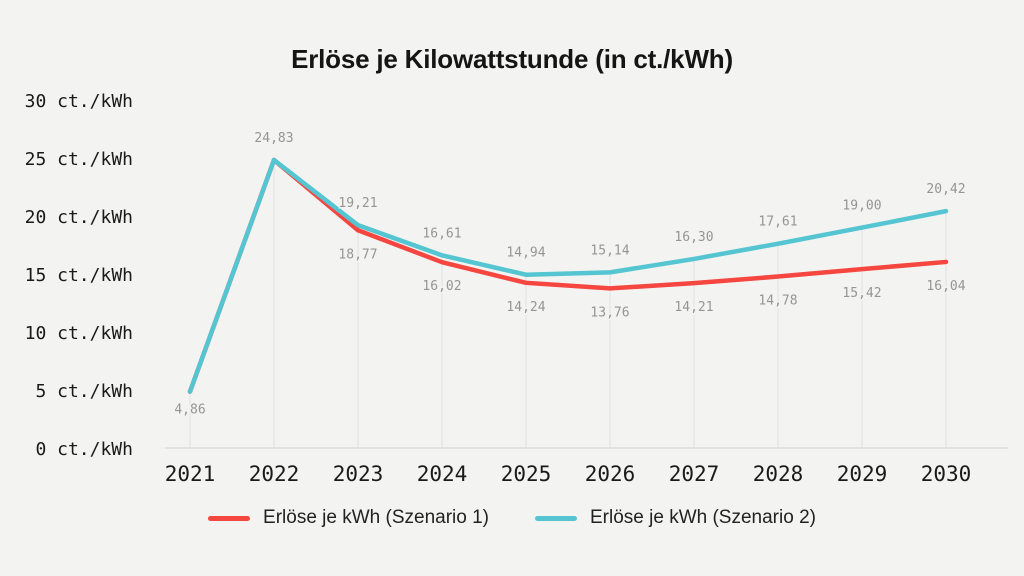  Describe the element at coordinates (693, 237) in the screenshot. I see `data-point-label: 16,30` at that location.